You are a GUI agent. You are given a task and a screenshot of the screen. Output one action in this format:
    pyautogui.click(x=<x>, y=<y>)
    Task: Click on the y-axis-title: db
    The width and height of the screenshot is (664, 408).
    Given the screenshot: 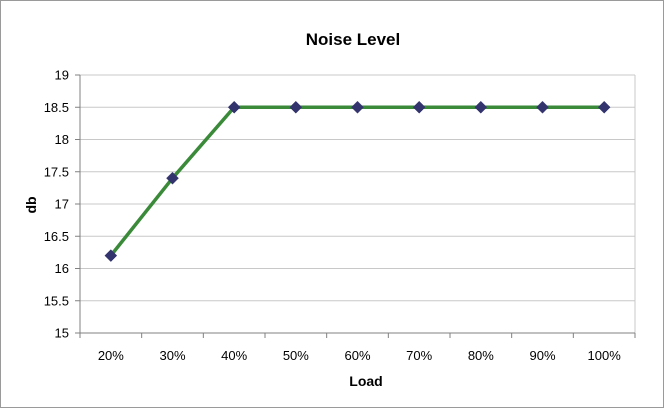 What is the action you would take?
    pyautogui.click(x=31, y=204)
    